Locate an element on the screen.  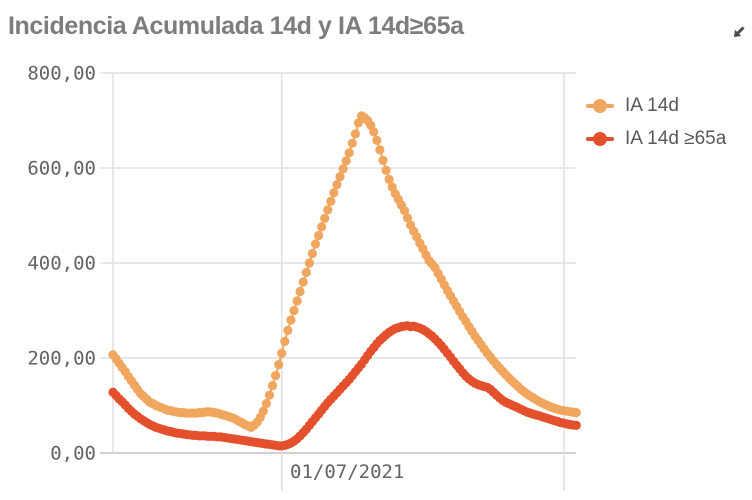
legend-item-ia-14d: IA 14d is located at coordinates (656, 105).